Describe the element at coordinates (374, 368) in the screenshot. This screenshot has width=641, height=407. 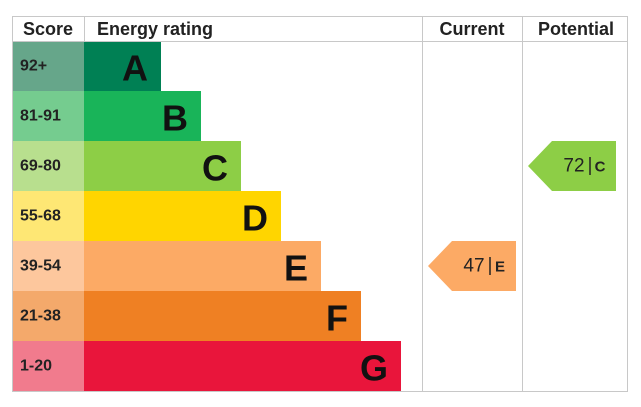
I see `rating-letter: G` at that location.